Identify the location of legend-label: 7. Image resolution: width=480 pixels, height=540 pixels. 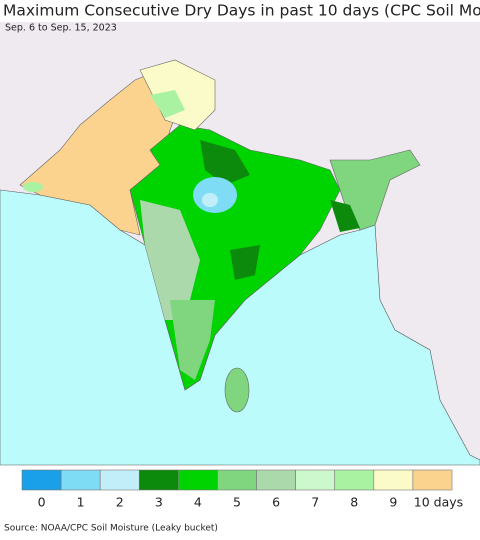
(315, 502).